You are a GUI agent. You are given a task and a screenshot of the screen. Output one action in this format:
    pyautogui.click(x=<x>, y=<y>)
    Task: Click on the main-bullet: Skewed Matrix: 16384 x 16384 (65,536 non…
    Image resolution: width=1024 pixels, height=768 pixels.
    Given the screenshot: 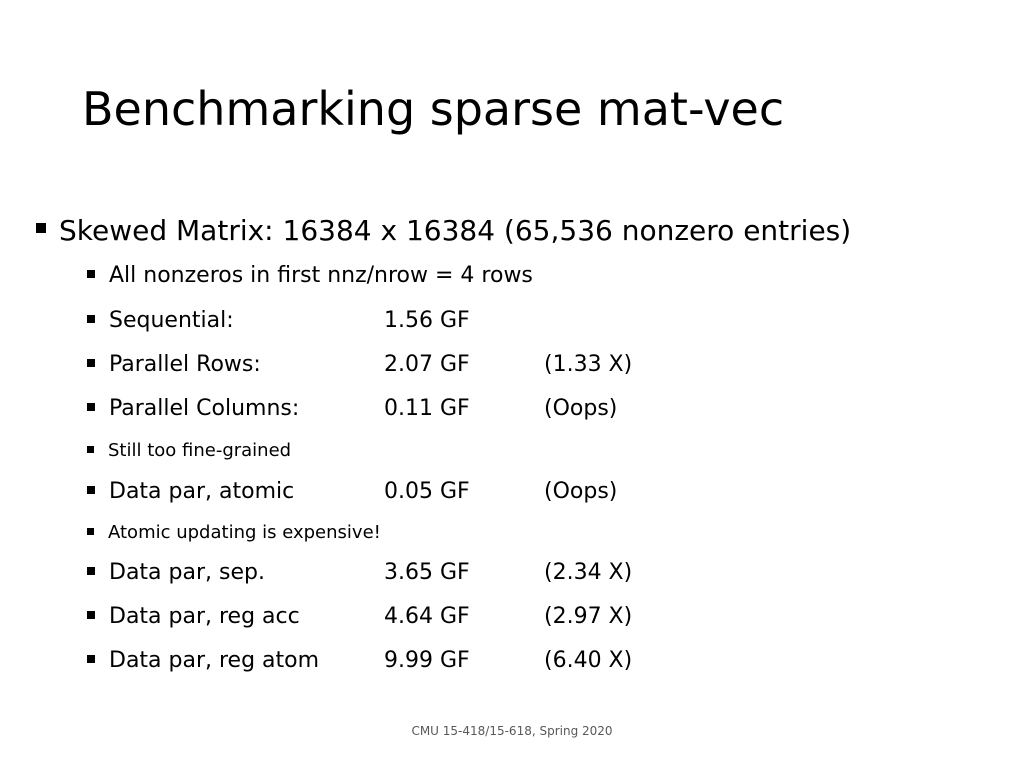 What is the action you would take?
    pyautogui.click(x=443, y=231)
    